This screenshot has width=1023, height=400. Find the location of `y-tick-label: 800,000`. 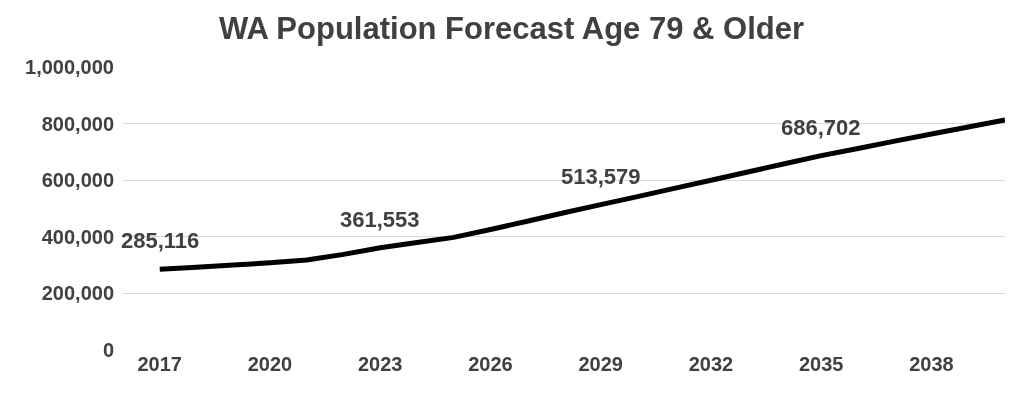

y-tick-label: 800,000 is located at coordinates (77, 123).